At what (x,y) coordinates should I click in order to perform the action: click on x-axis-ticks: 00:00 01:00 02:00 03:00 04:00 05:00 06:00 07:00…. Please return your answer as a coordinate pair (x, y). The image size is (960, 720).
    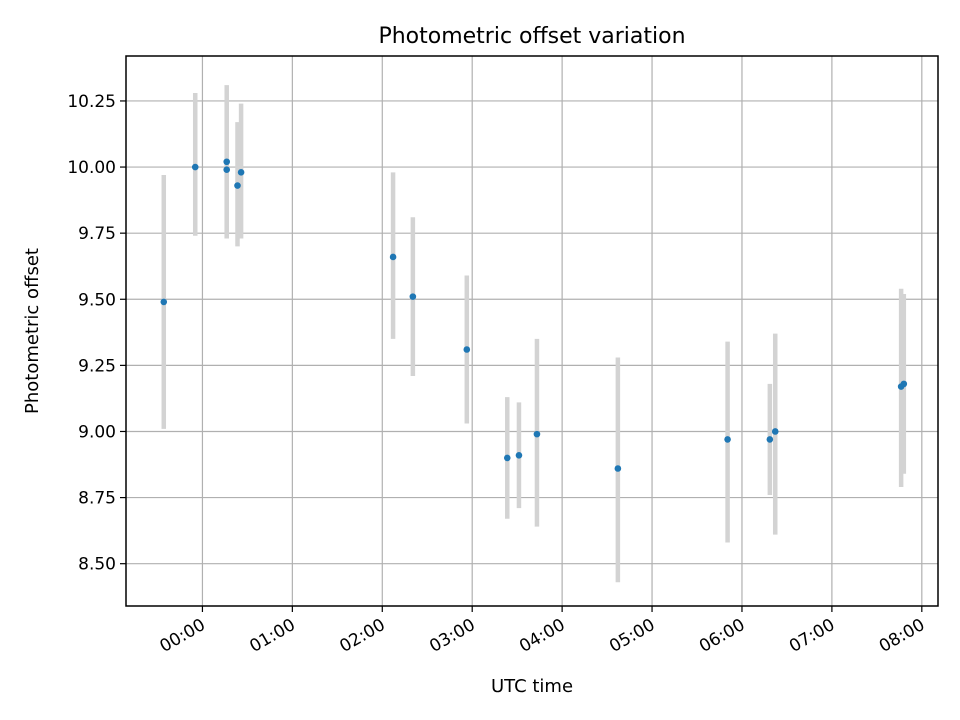
    Looking at the image, I should click on (542, 631).